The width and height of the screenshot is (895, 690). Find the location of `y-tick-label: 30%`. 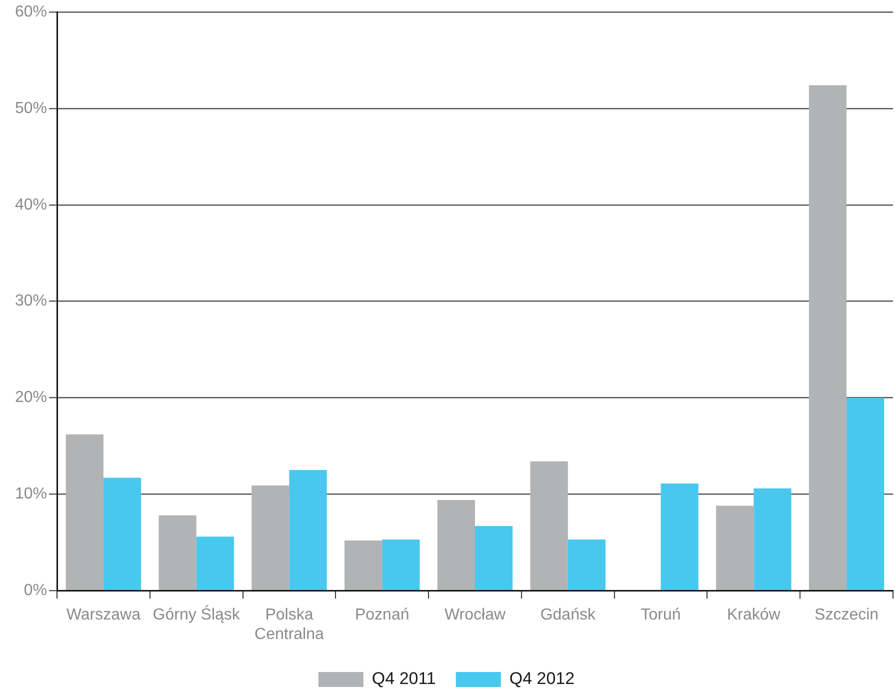

y-tick-label: 30% is located at coordinates (30, 301).